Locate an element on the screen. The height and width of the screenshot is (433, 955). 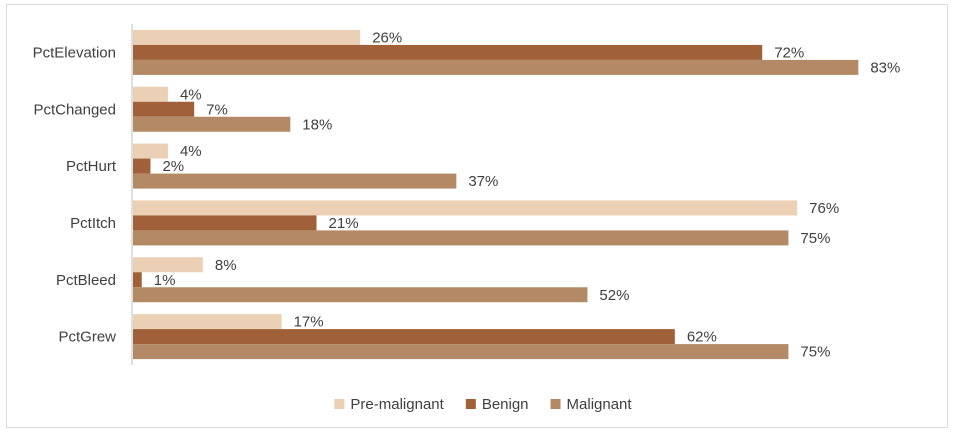
legend-label: Malignant is located at coordinates (600, 404).